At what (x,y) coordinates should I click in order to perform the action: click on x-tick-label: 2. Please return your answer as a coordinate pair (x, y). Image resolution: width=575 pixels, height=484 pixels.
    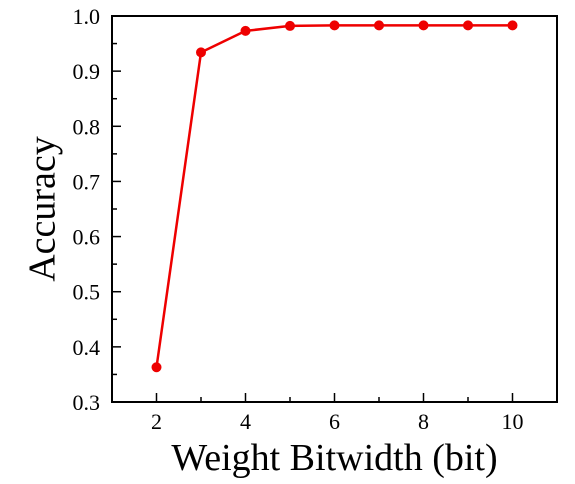
    Looking at the image, I should click on (156, 421).